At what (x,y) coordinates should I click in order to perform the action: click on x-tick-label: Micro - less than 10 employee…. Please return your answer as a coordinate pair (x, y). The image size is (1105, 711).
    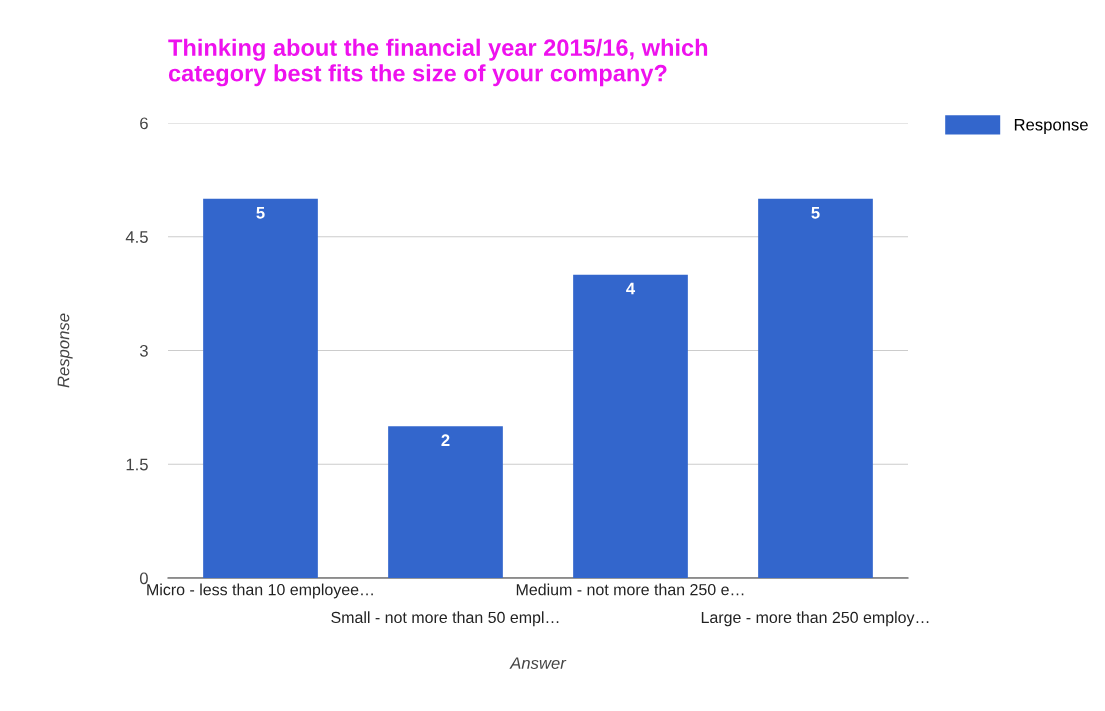
    Looking at the image, I should click on (260, 591).